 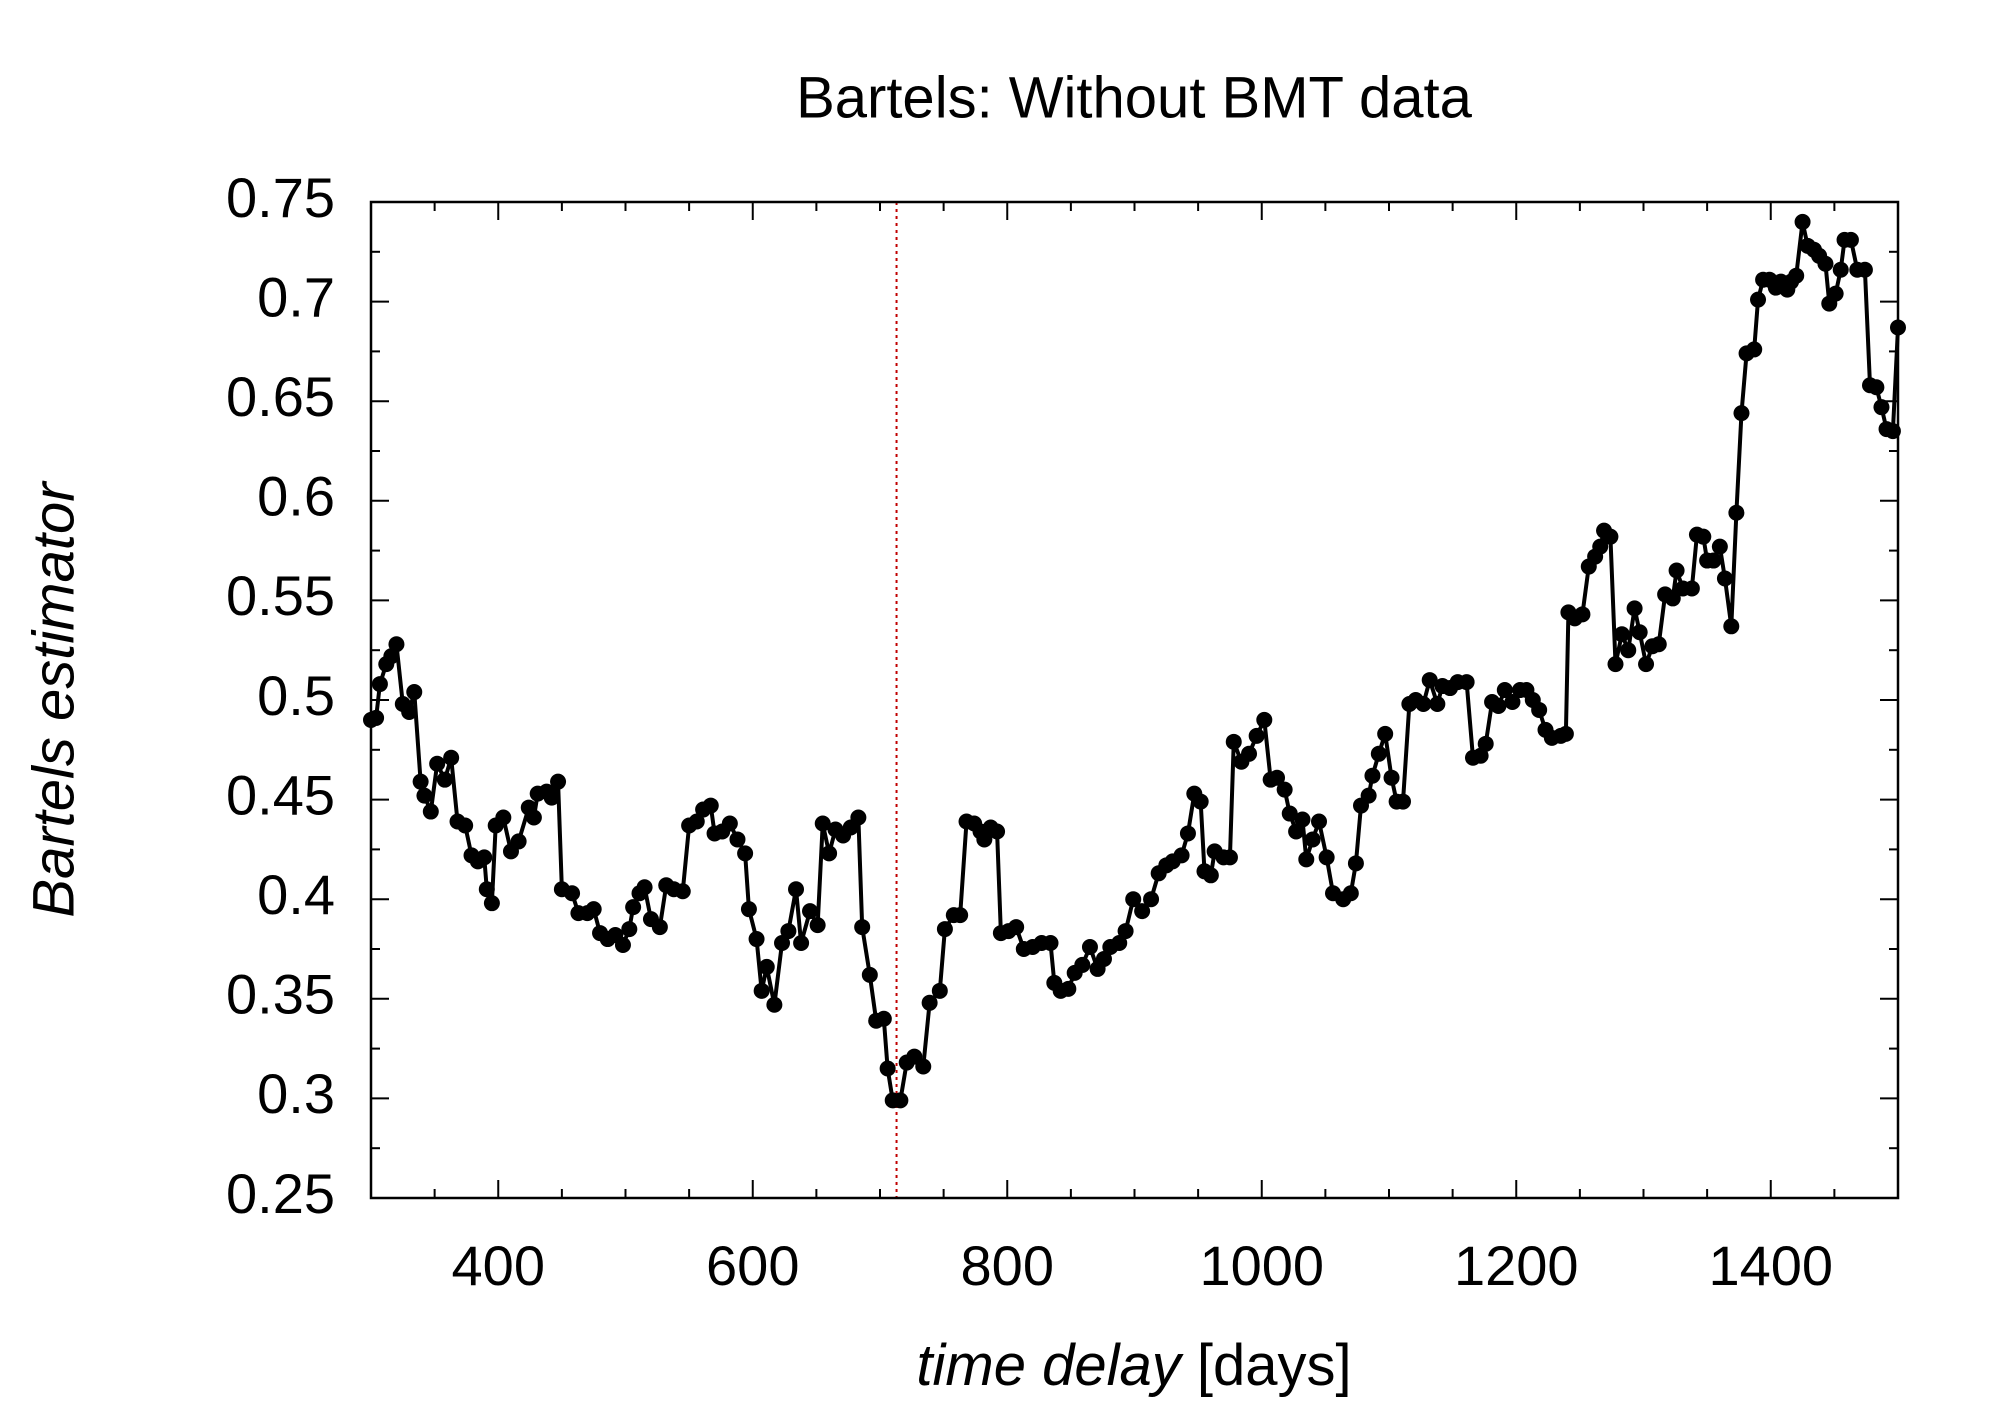 I want to click on x-tick-label: 1000, so click(x=1261, y=1265).